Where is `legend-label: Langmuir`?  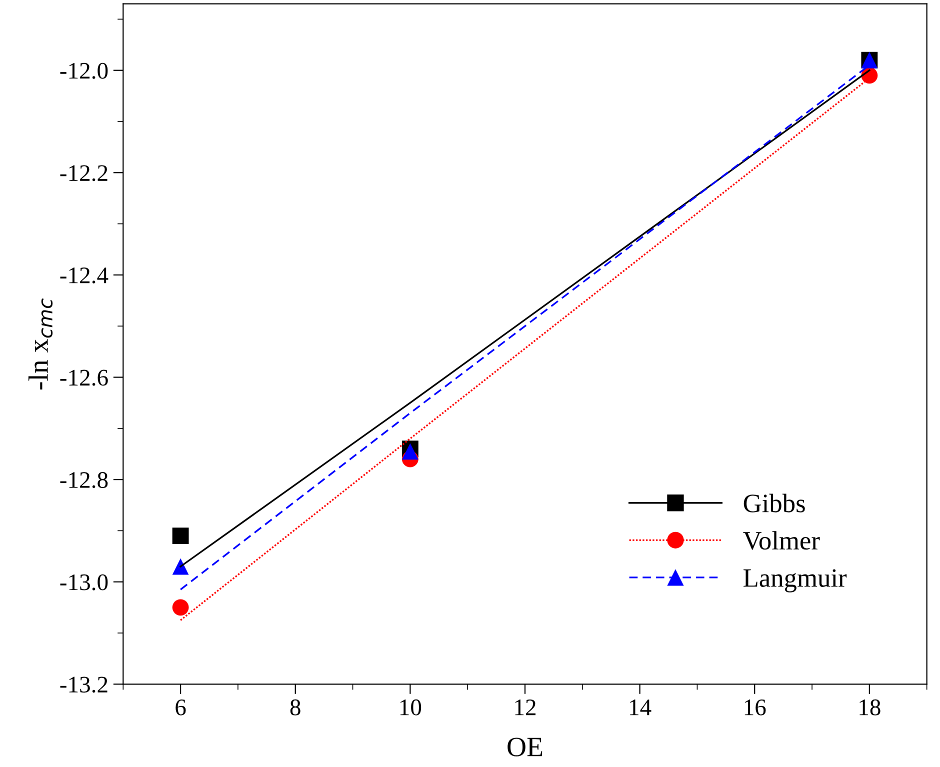
legend-label: Langmuir is located at coordinates (795, 580).